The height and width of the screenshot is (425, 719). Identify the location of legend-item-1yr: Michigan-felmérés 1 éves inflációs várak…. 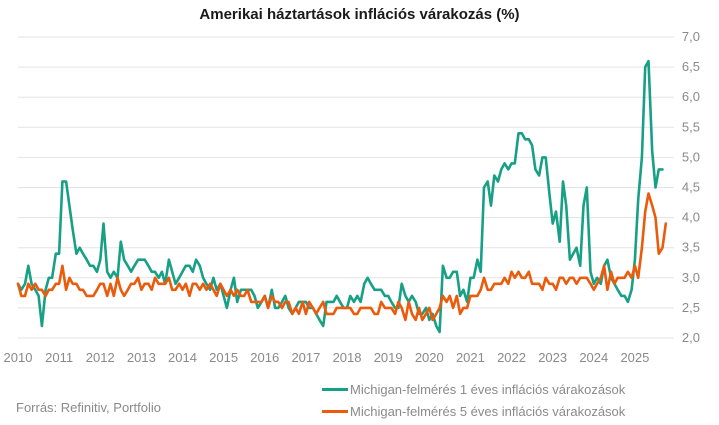
(473, 389).